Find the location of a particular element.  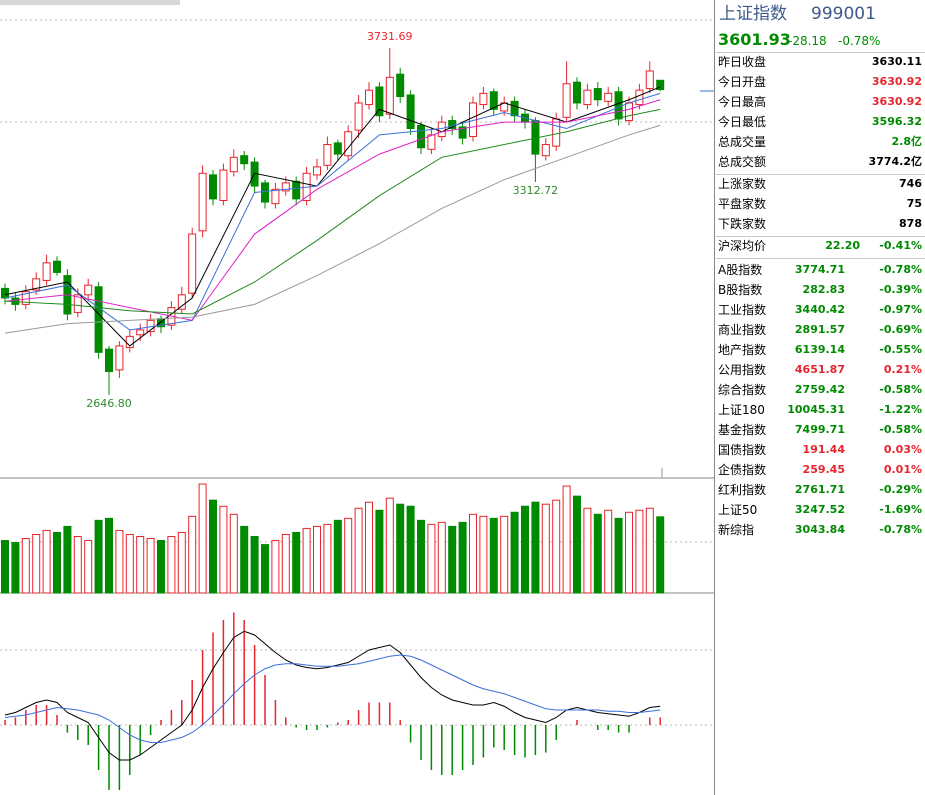

stat-label: 今日最高 is located at coordinates (742, 102).